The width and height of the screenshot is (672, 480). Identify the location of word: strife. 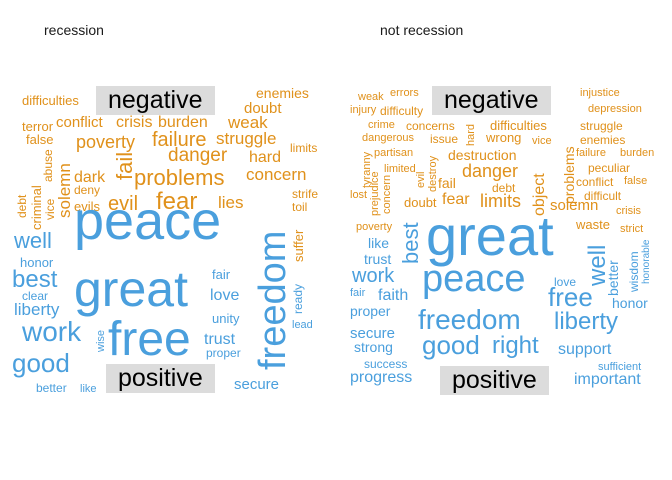
(305, 194).